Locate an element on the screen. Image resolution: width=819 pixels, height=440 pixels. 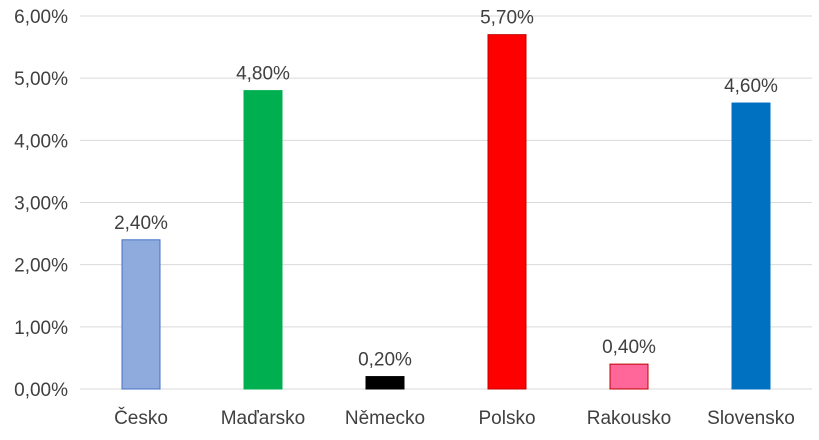
y-tick-label: 3,00% is located at coordinates (41, 204).